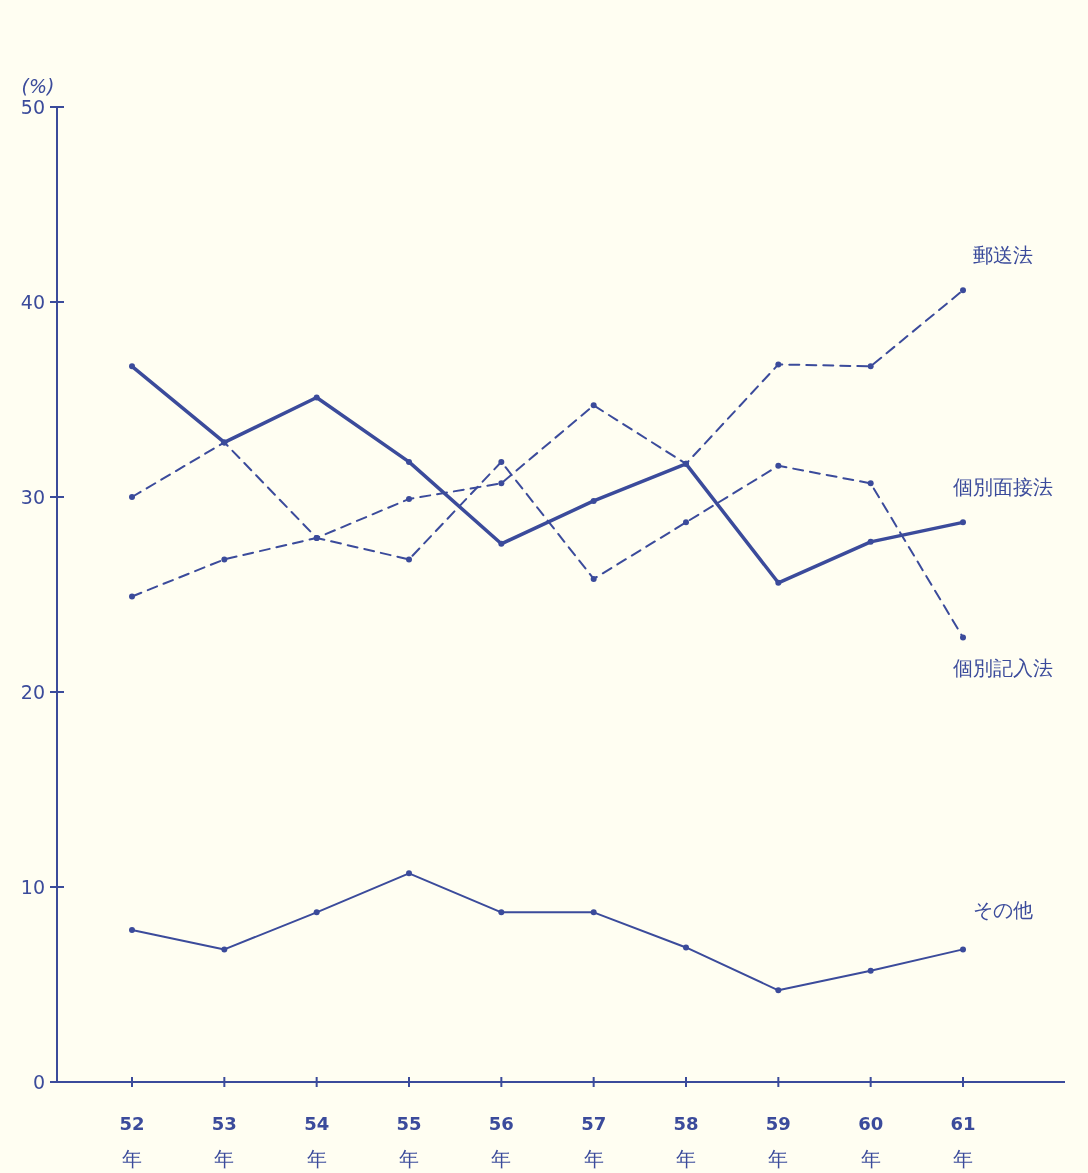  What do you see at coordinates (32, 887) in the screenshot?
I see `y-tick-label: 10` at bounding box center [32, 887].